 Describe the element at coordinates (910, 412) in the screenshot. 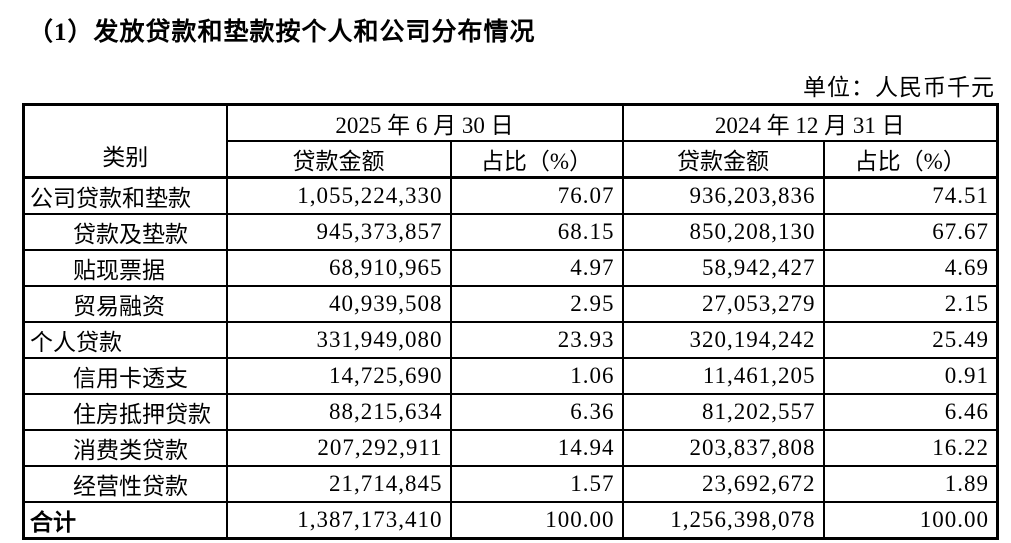

I see `ratio-2024-cell: 6.46` at that location.